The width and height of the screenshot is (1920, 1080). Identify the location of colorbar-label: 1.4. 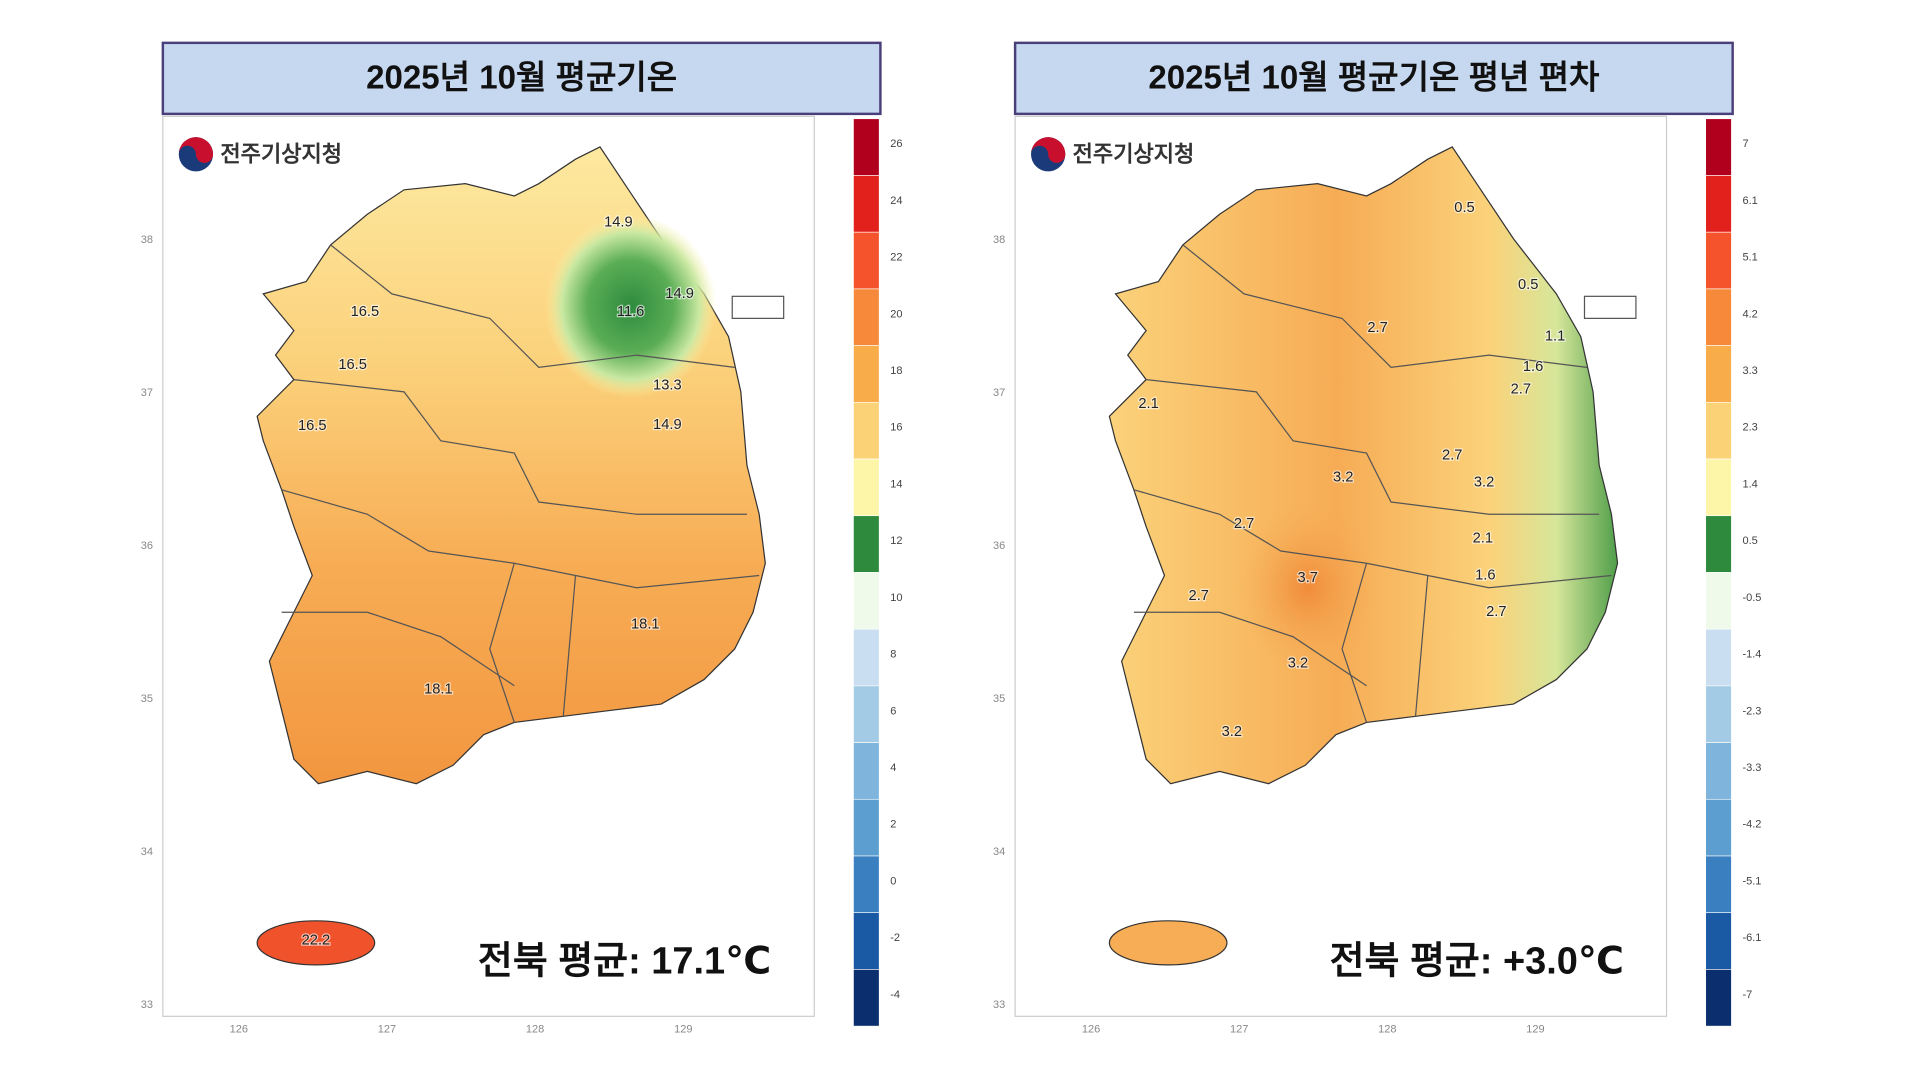
(1749, 484).